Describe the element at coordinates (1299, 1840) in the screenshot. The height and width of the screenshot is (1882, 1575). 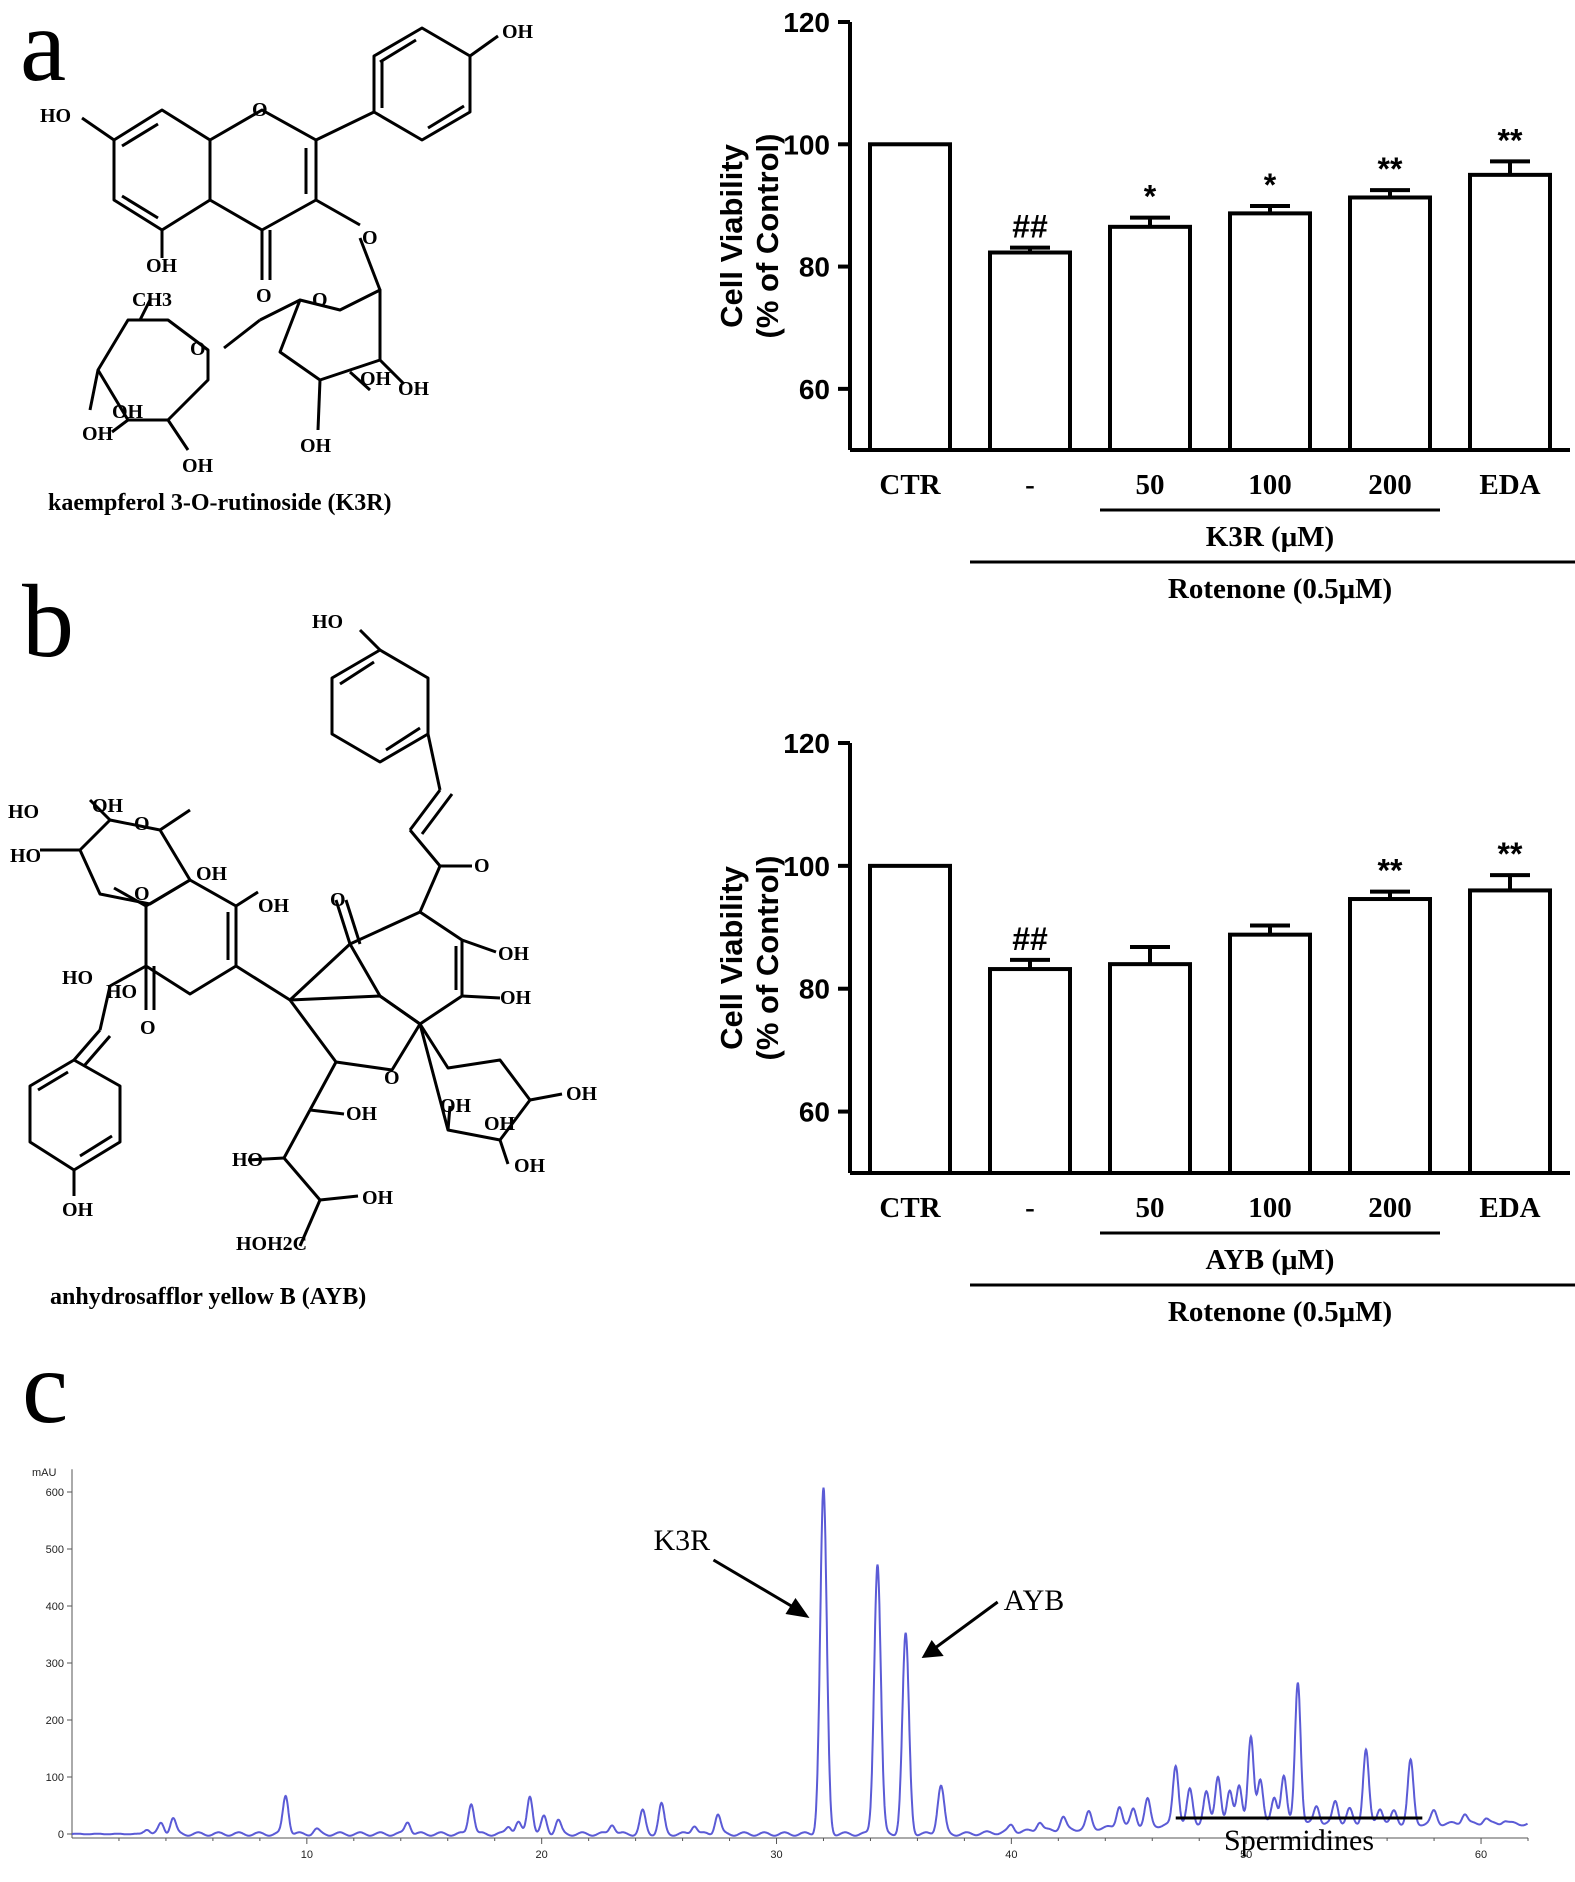
I see `spermidines-label: Spermidines` at that location.